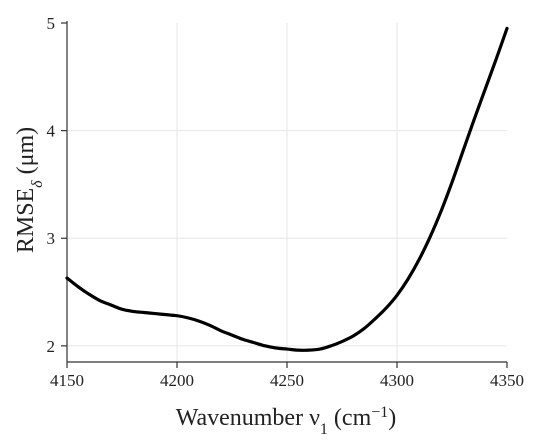  I want to click on x-tick-label: 4200, so click(177, 380).